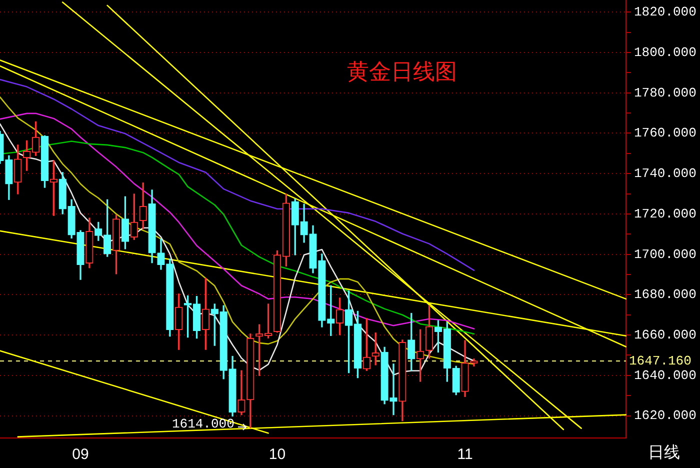 Image resolution: width=700 pixels, height=468 pixels. I want to click on x-tick-label: 10, so click(277, 455).